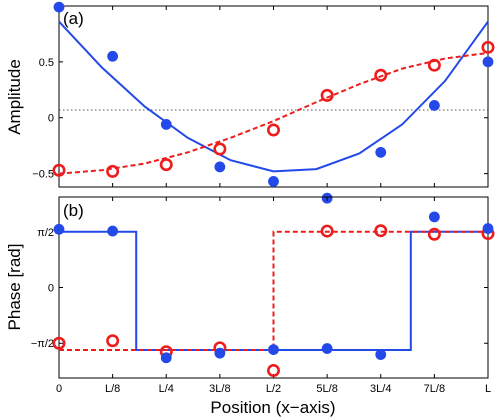  Describe the element at coordinates (43, 175) in the screenshot. I see `amplitude-ytick-label: −0.5` at that location.